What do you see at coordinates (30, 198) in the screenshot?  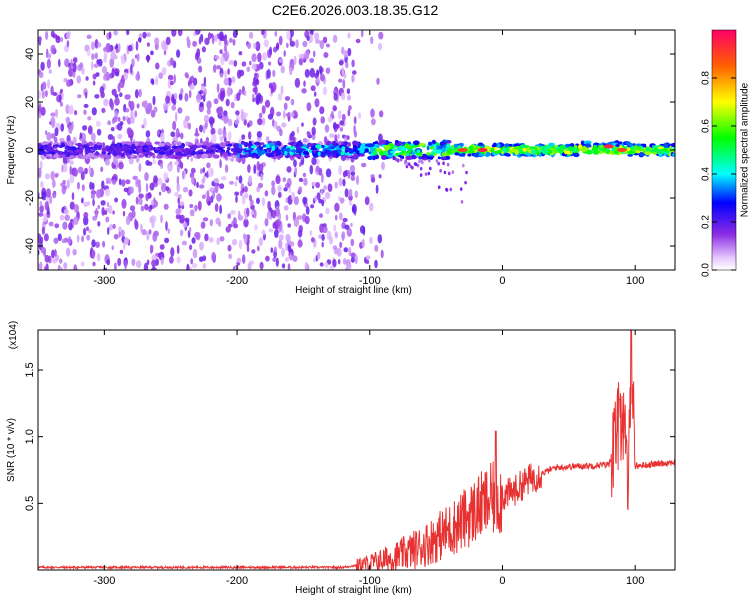 I see `y-tick-label: -20` at bounding box center [30, 198].